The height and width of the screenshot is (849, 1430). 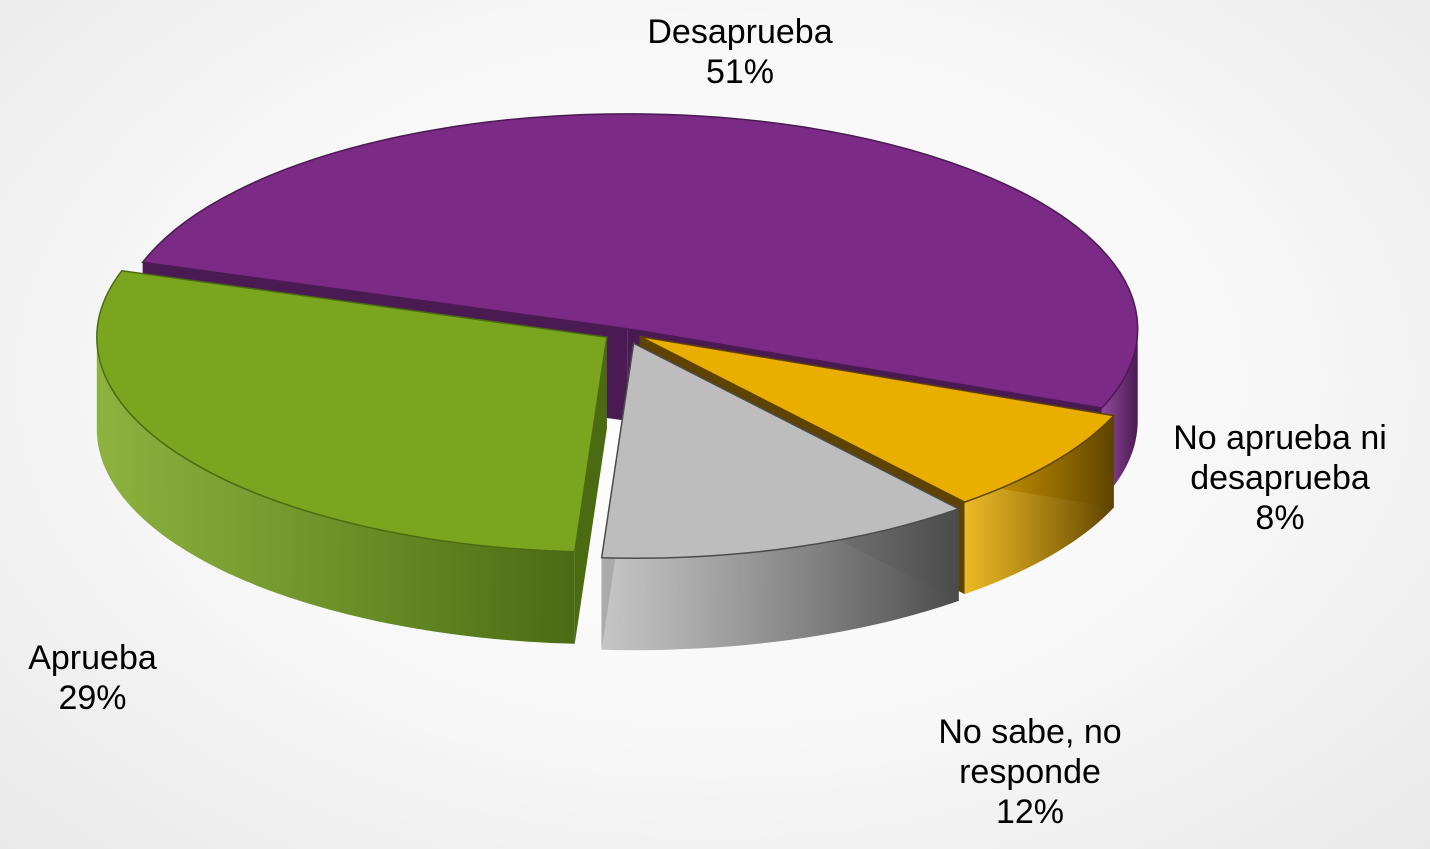 I want to click on slice-label-no-aprueba-ni-desaprueba: No aprueba ni desaprueba 8%, so click(x=1280, y=478).